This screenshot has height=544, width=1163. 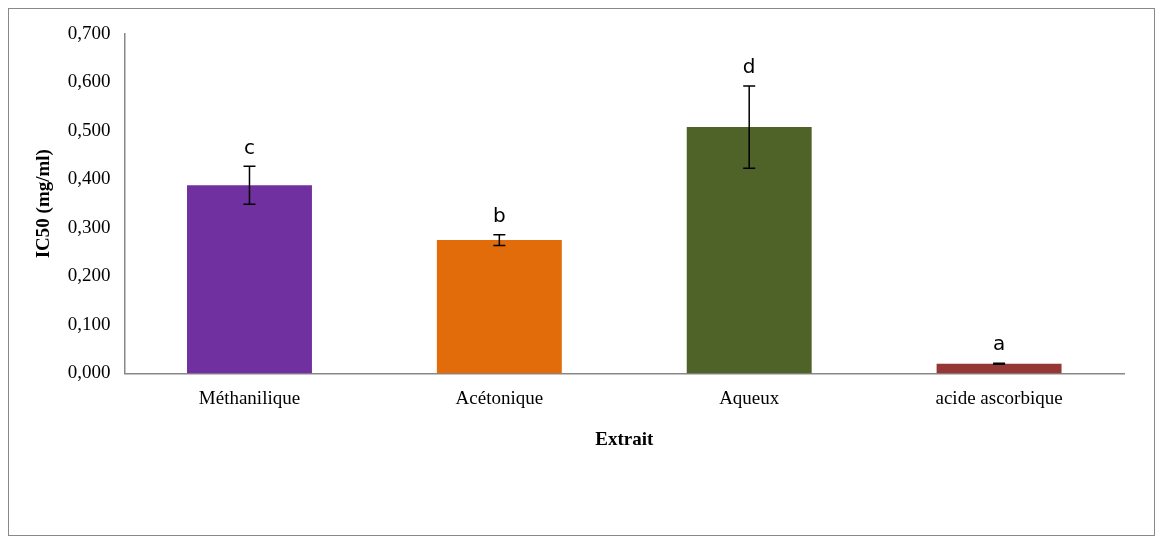 What do you see at coordinates (89, 226) in the screenshot?
I see `y-tick-label: 0,300` at bounding box center [89, 226].